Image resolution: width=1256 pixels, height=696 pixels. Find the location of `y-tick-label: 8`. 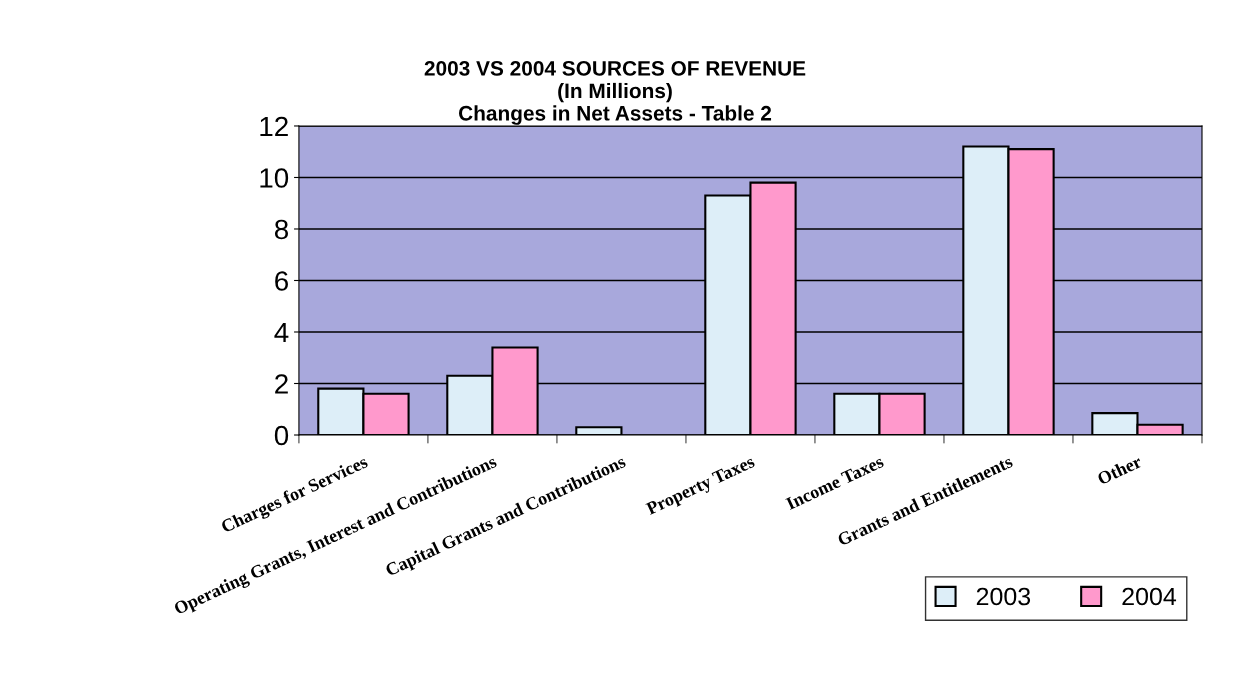

y-tick-label: 8 is located at coordinates (281, 229).